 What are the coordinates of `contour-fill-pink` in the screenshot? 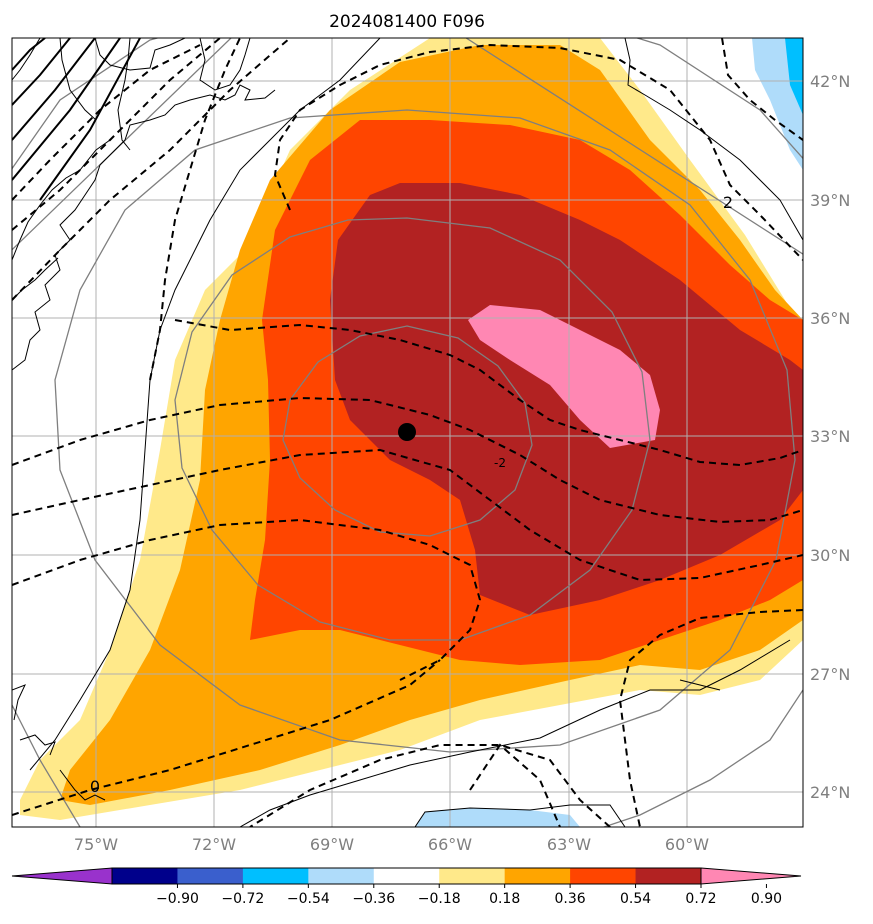 It's located at (564, 376).